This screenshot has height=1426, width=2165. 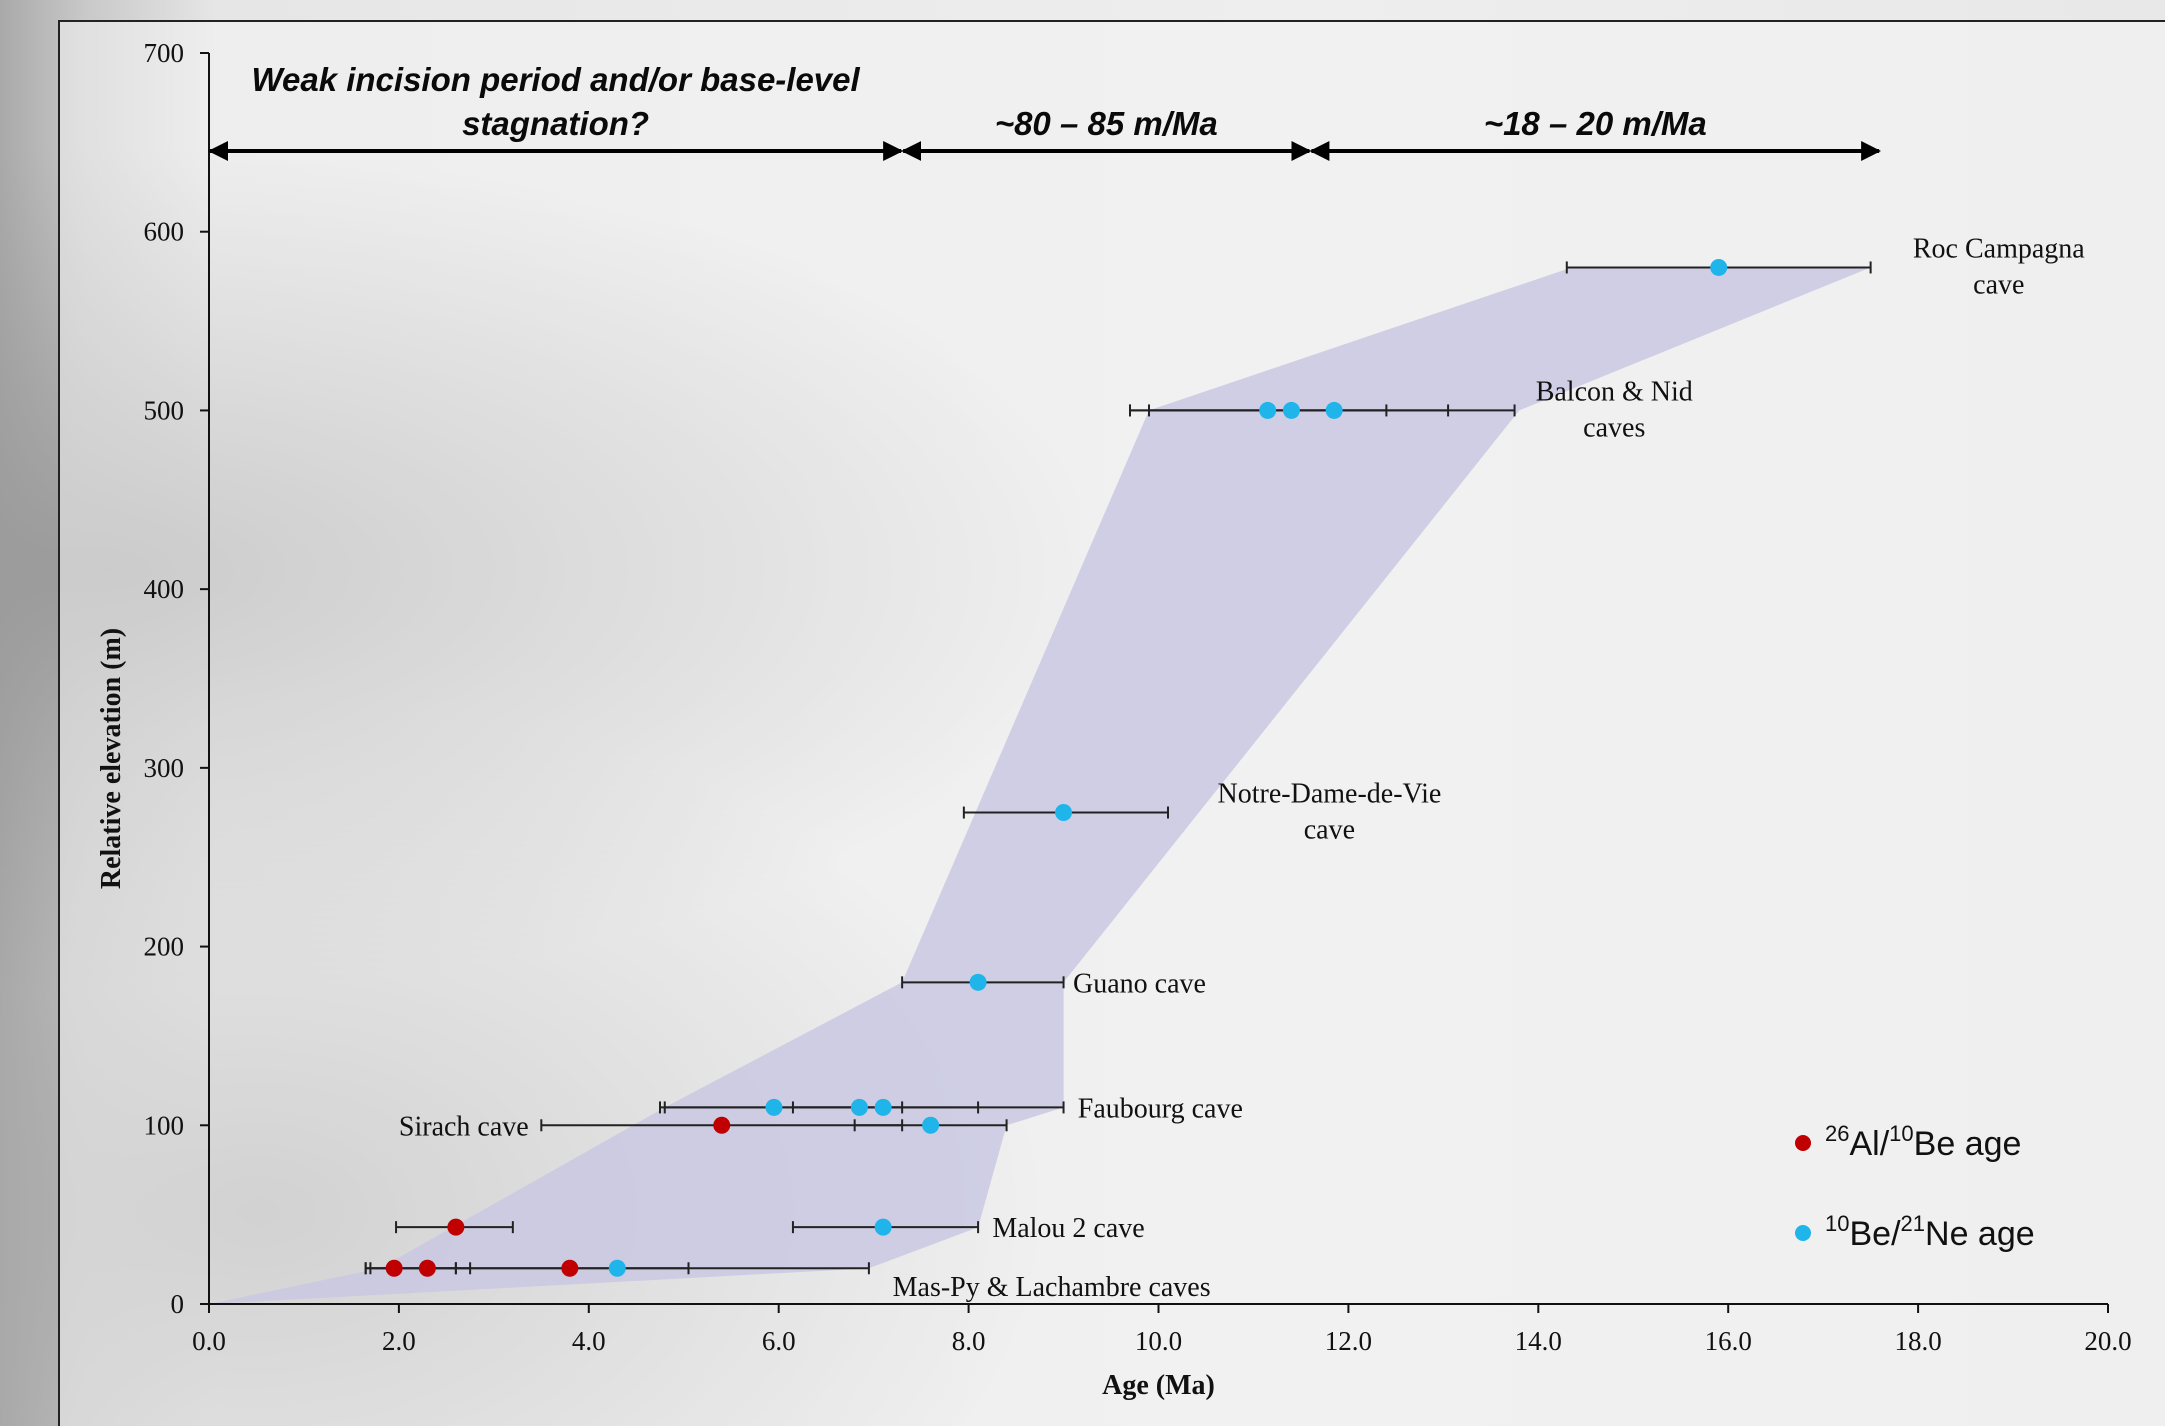 I want to click on cave-label: Sirach cave, so click(x=464, y=1126).